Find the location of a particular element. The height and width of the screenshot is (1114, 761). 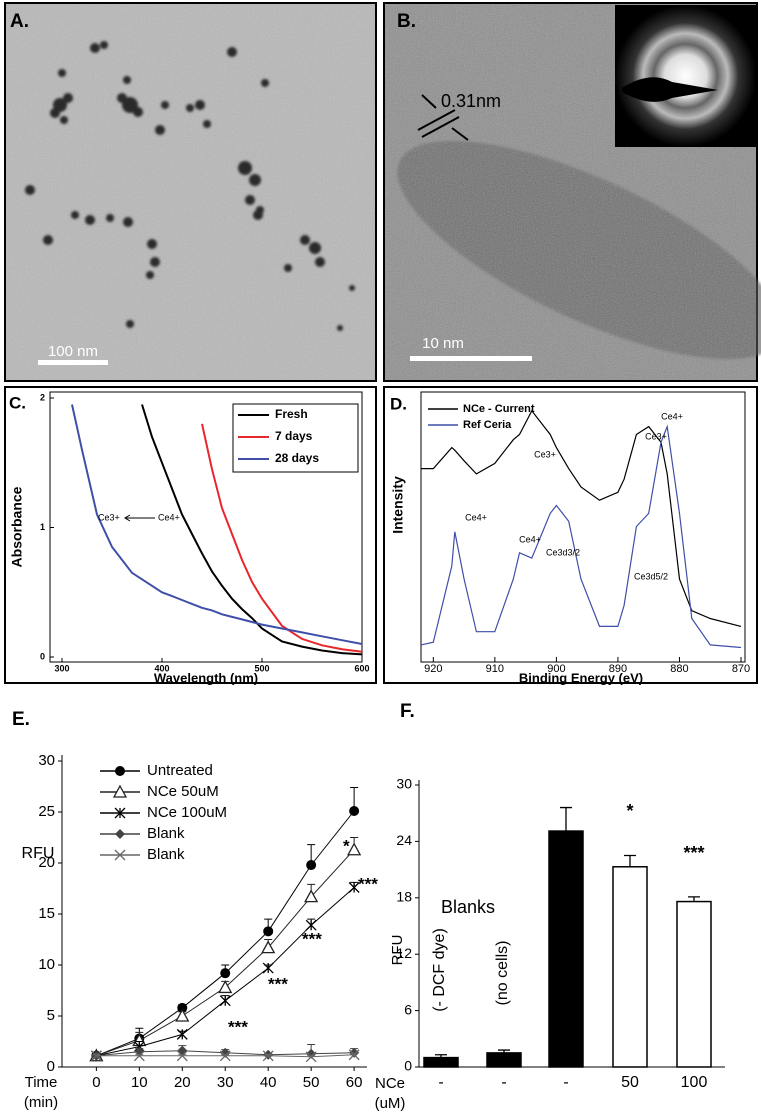

annotation: Blanks is located at coordinates (468, 907).